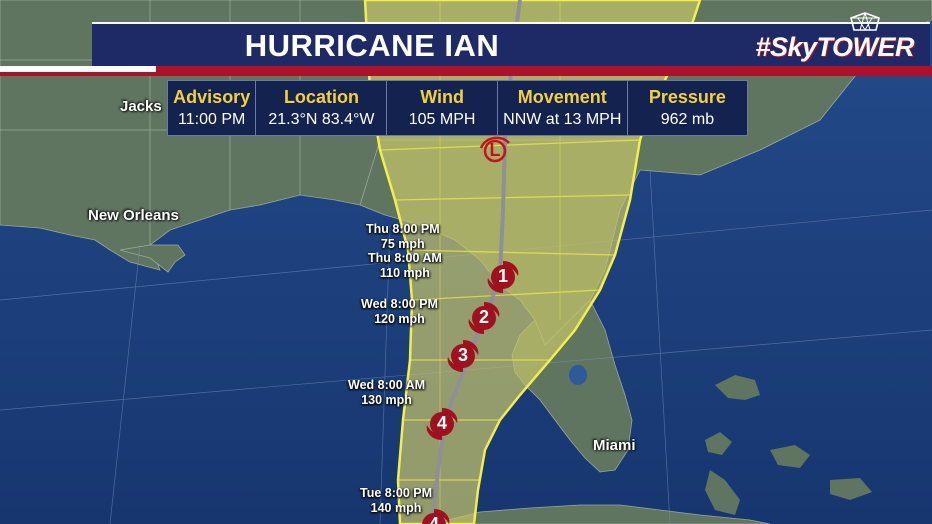 This screenshot has width=932, height=524. What do you see at coordinates (403, 229) in the screenshot?
I see `forecast-time: Thu 8:00 PM` at bounding box center [403, 229].